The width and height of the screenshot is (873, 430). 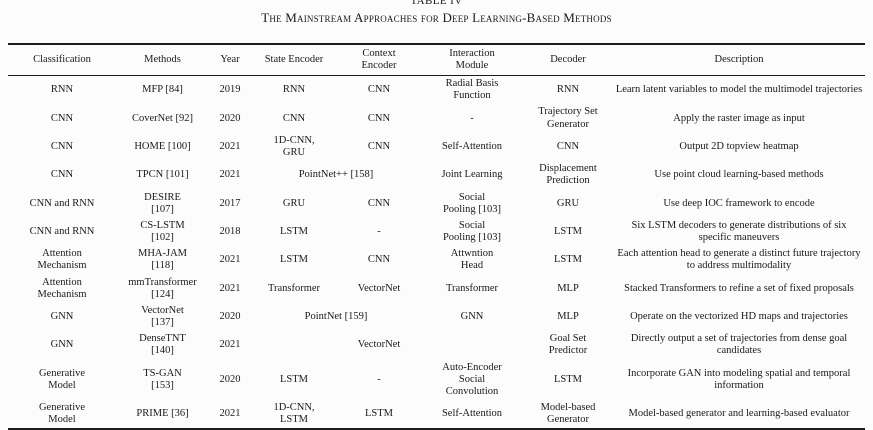 I want to click on table-label-clip: TABLE IV, so click(x=436, y=4).